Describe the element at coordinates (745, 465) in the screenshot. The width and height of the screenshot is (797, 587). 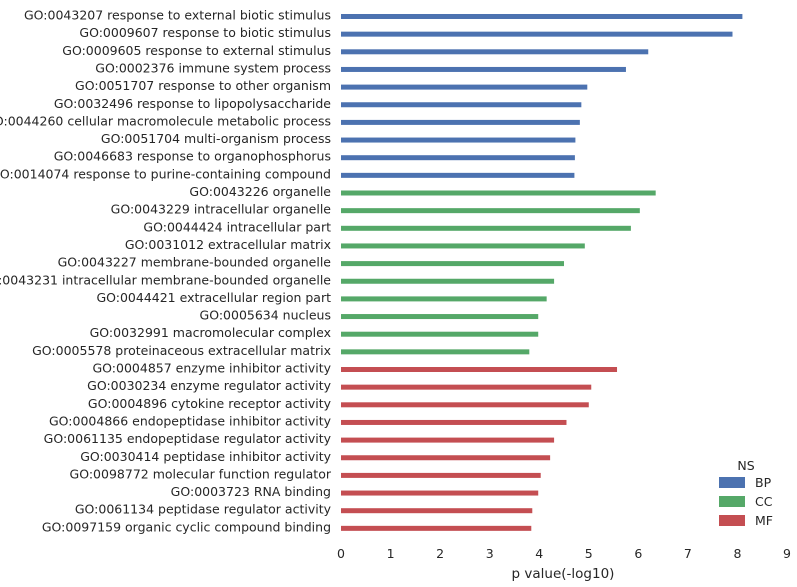
I see `legend-title: NS` at that location.